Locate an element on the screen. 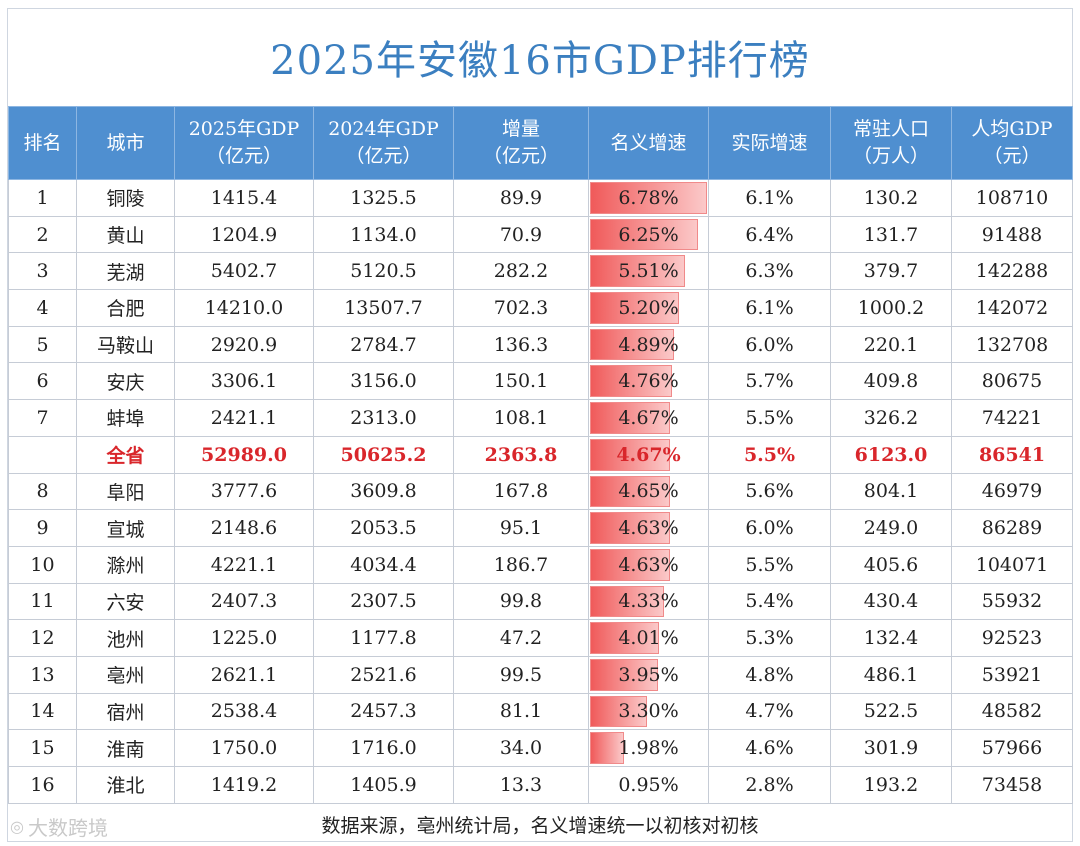 Image resolution: width=1080 pixels, height=846 pixels. cell-rank: 15 is located at coordinates (42, 748).